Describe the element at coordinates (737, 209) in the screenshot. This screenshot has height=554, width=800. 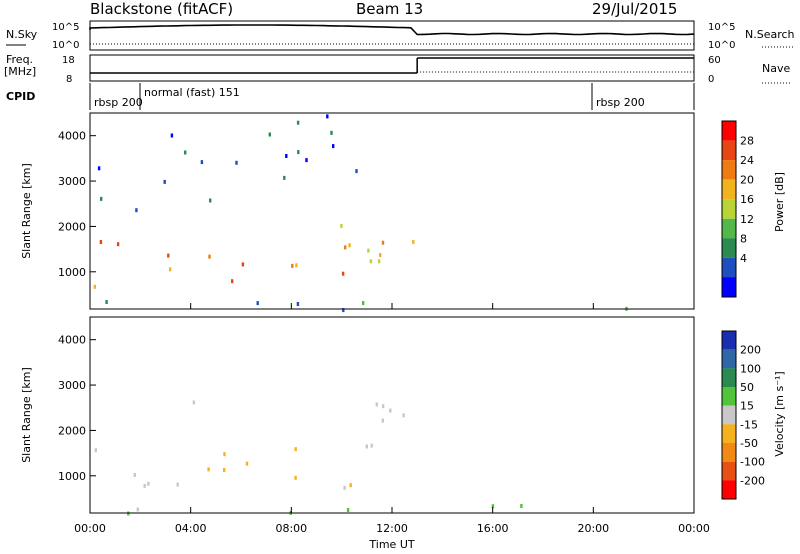
I see `power-colorbar: 28 24 20 16 12 8 4` at that location.